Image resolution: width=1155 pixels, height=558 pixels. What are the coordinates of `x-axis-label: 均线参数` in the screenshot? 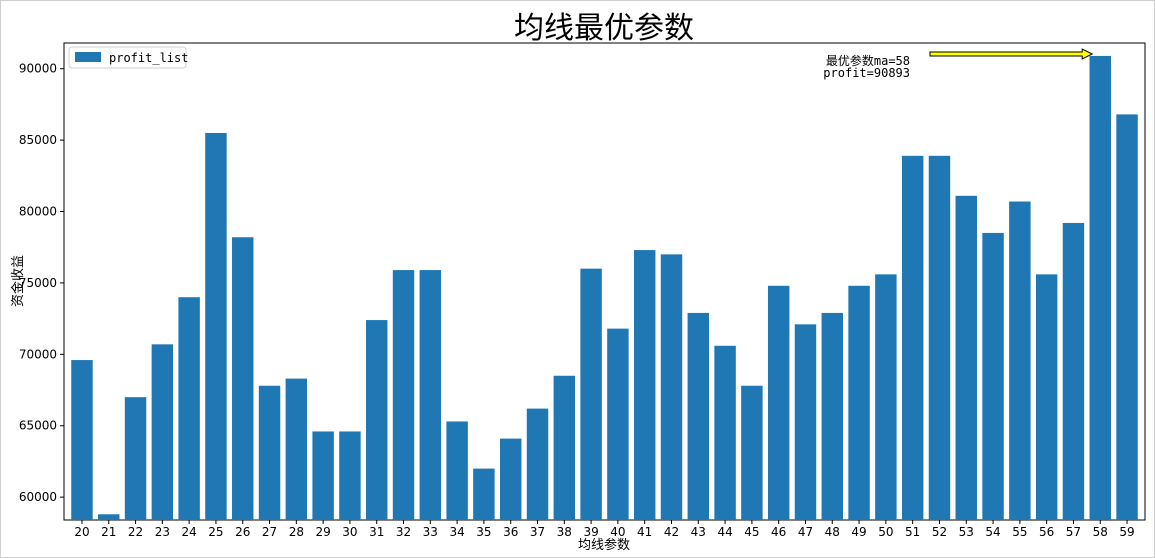 It's located at (604, 545).